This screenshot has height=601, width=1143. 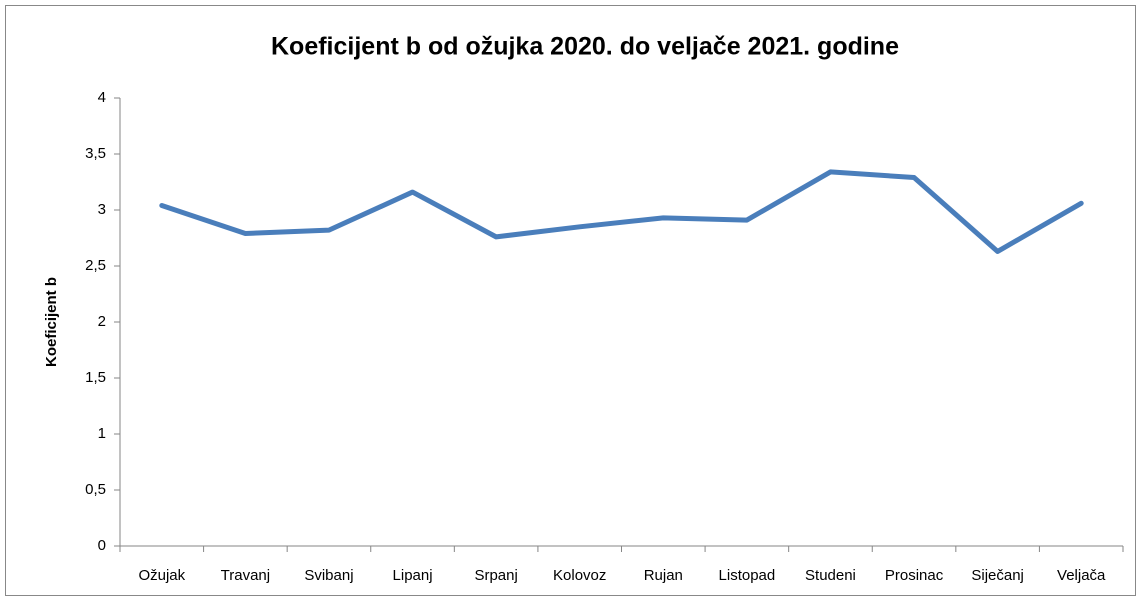 I want to click on x-tick-label: Travanj, so click(x=245, y=575).